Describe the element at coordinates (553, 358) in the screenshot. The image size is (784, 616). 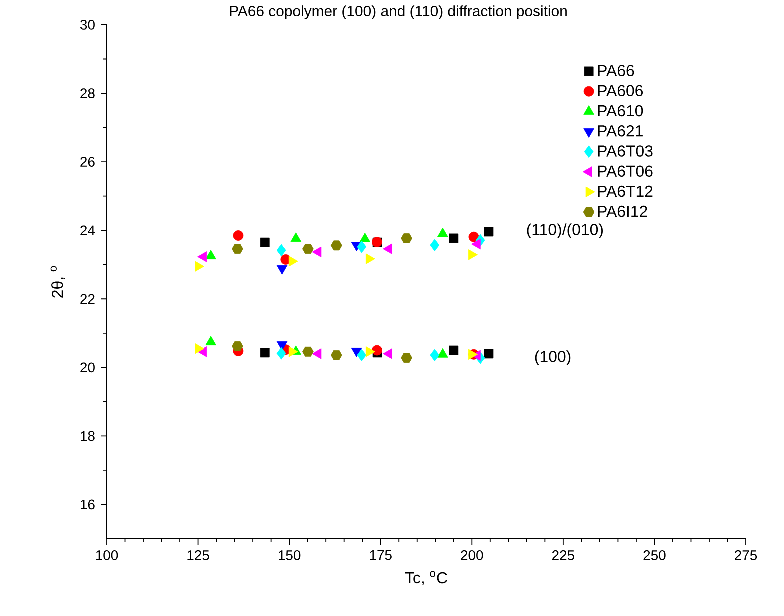
I see `annotation: (100)` at that location.